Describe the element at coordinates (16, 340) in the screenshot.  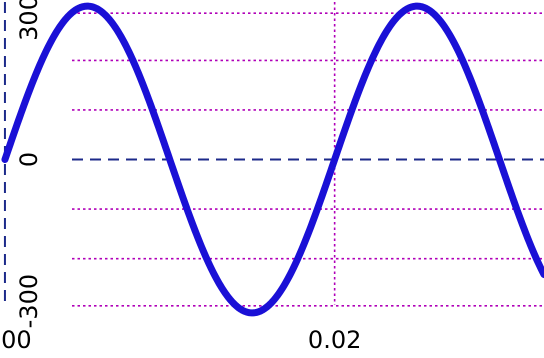
I see `x-tick-label-0-00: 0.00` at that location.